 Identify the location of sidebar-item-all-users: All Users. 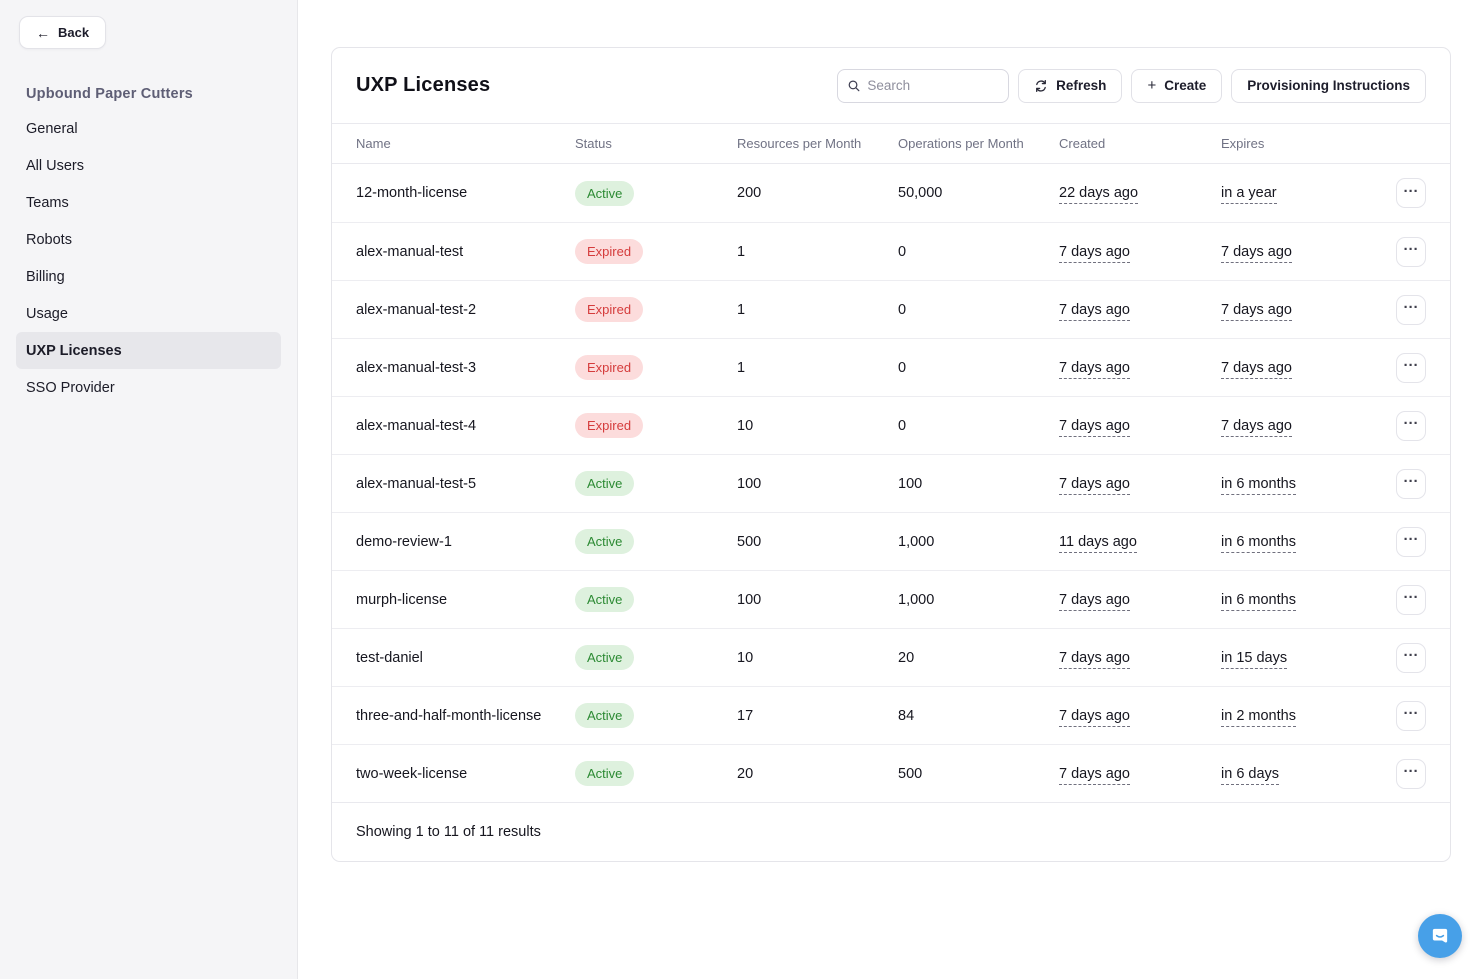
(55, 165).